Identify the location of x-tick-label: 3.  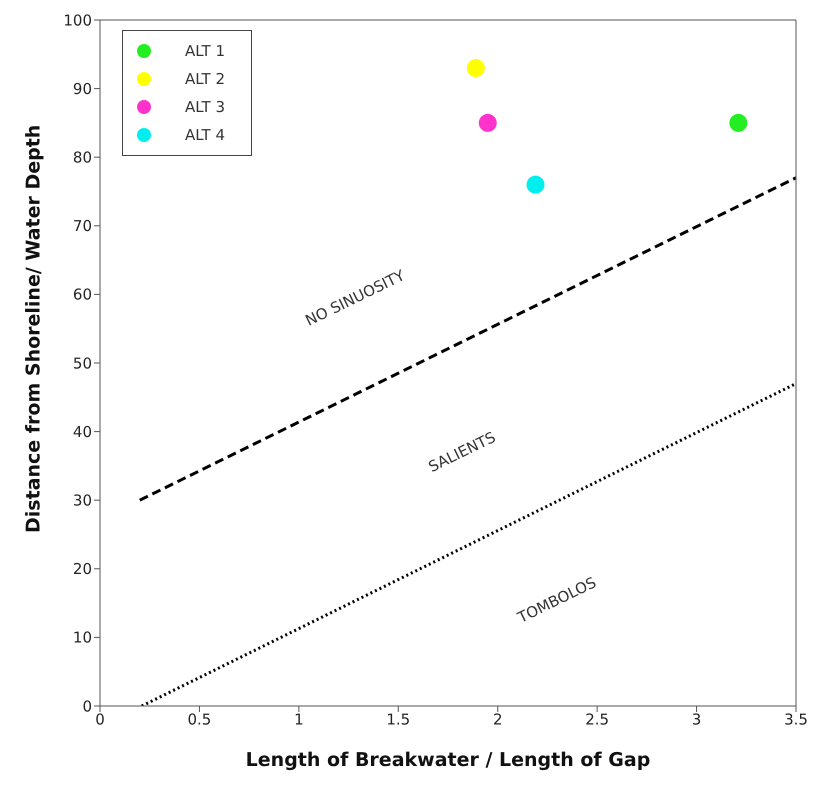
(697, 719).